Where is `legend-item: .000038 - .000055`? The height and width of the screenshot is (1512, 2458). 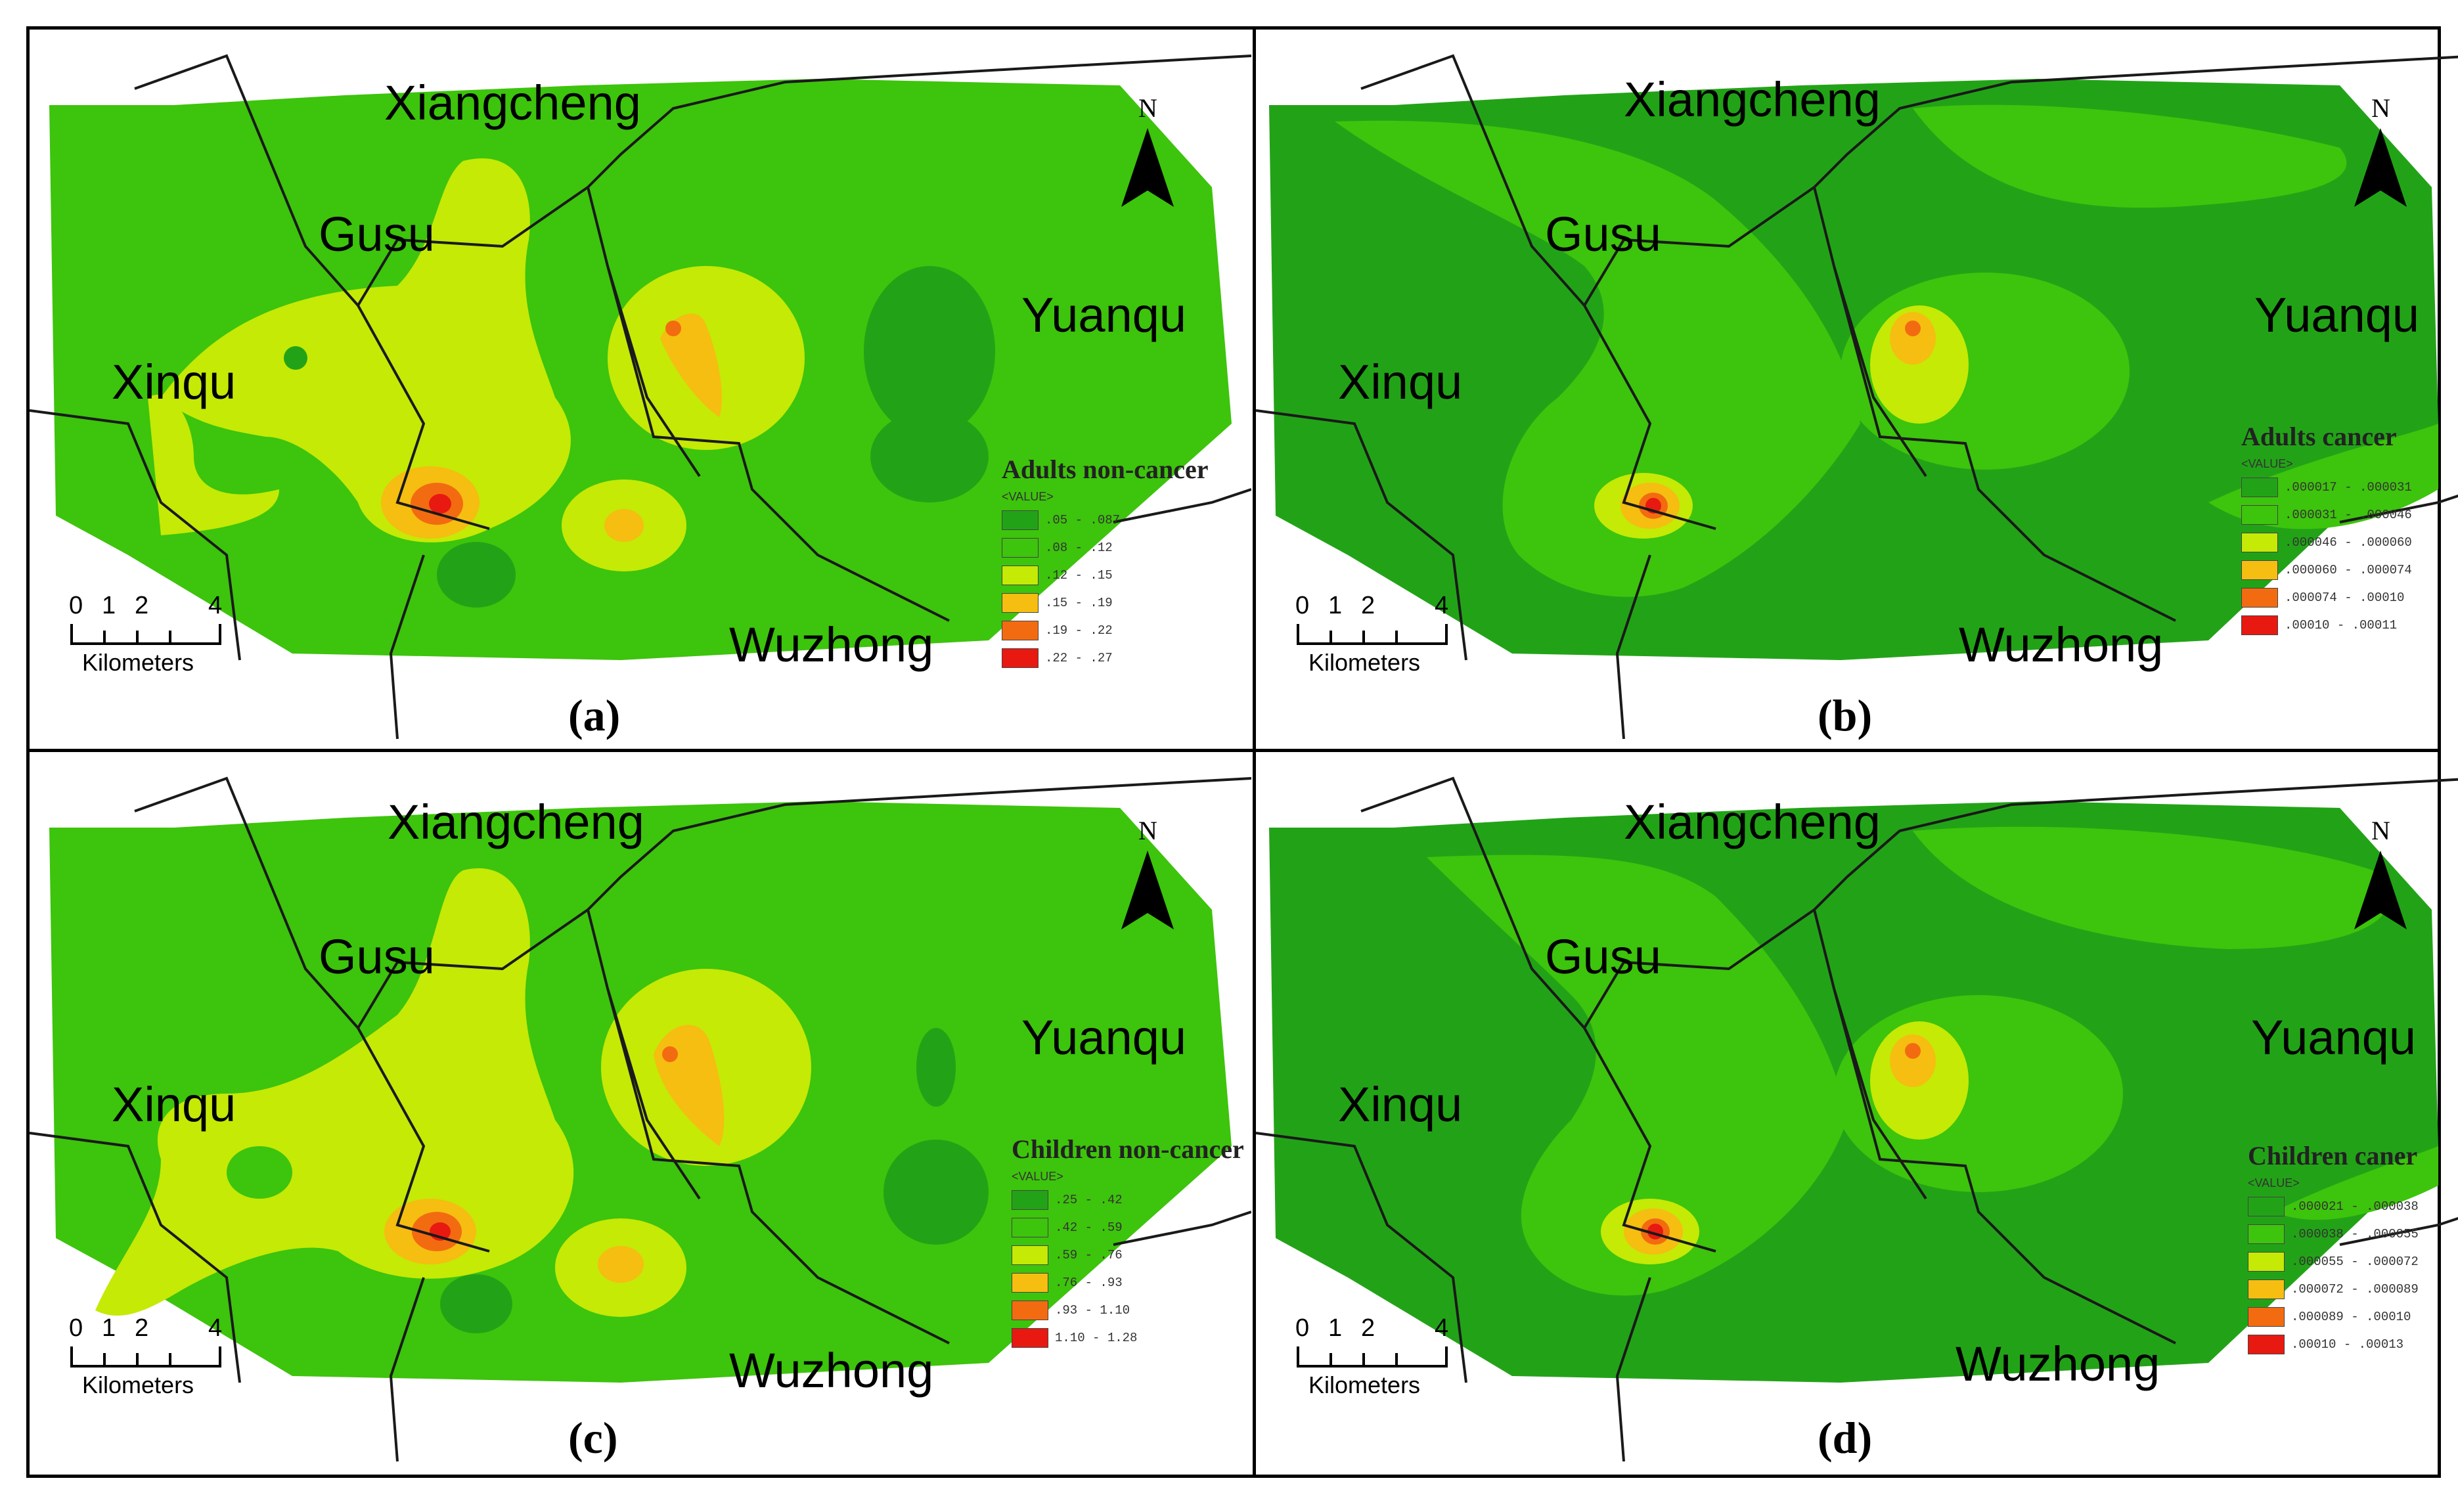 legend-item: .000038 - .000055 is located at coordinates (2333, 1234).